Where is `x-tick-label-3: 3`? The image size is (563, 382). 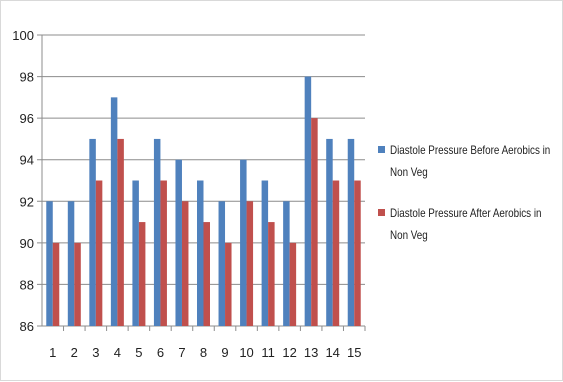 x-tick-label-3: 3 is located at coordinates (95, 352).